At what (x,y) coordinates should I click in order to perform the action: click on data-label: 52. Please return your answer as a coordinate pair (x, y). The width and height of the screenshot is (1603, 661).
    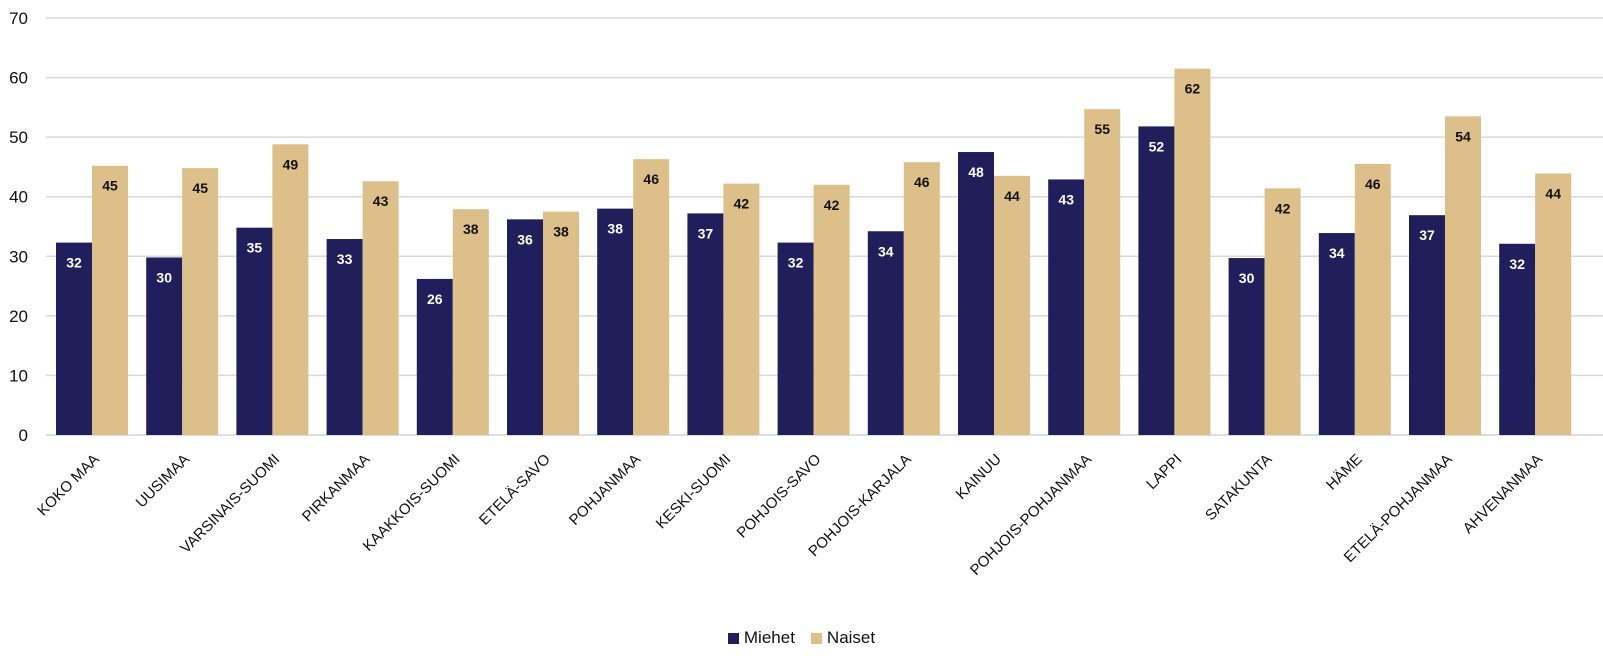
    Looking at the image, I should click on (1157, 146).